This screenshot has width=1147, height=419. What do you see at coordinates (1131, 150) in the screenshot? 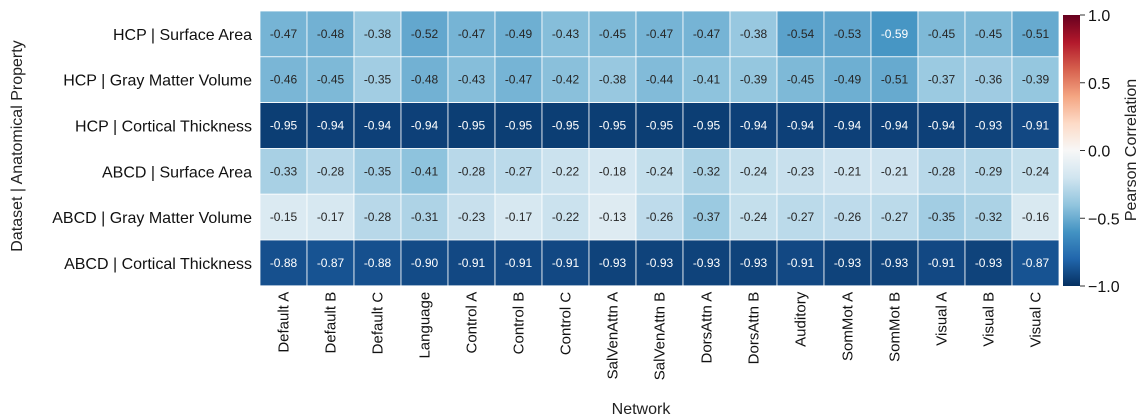
I see `colorbar-label: Pearson Correlation` at bounding box center [1131, 150].